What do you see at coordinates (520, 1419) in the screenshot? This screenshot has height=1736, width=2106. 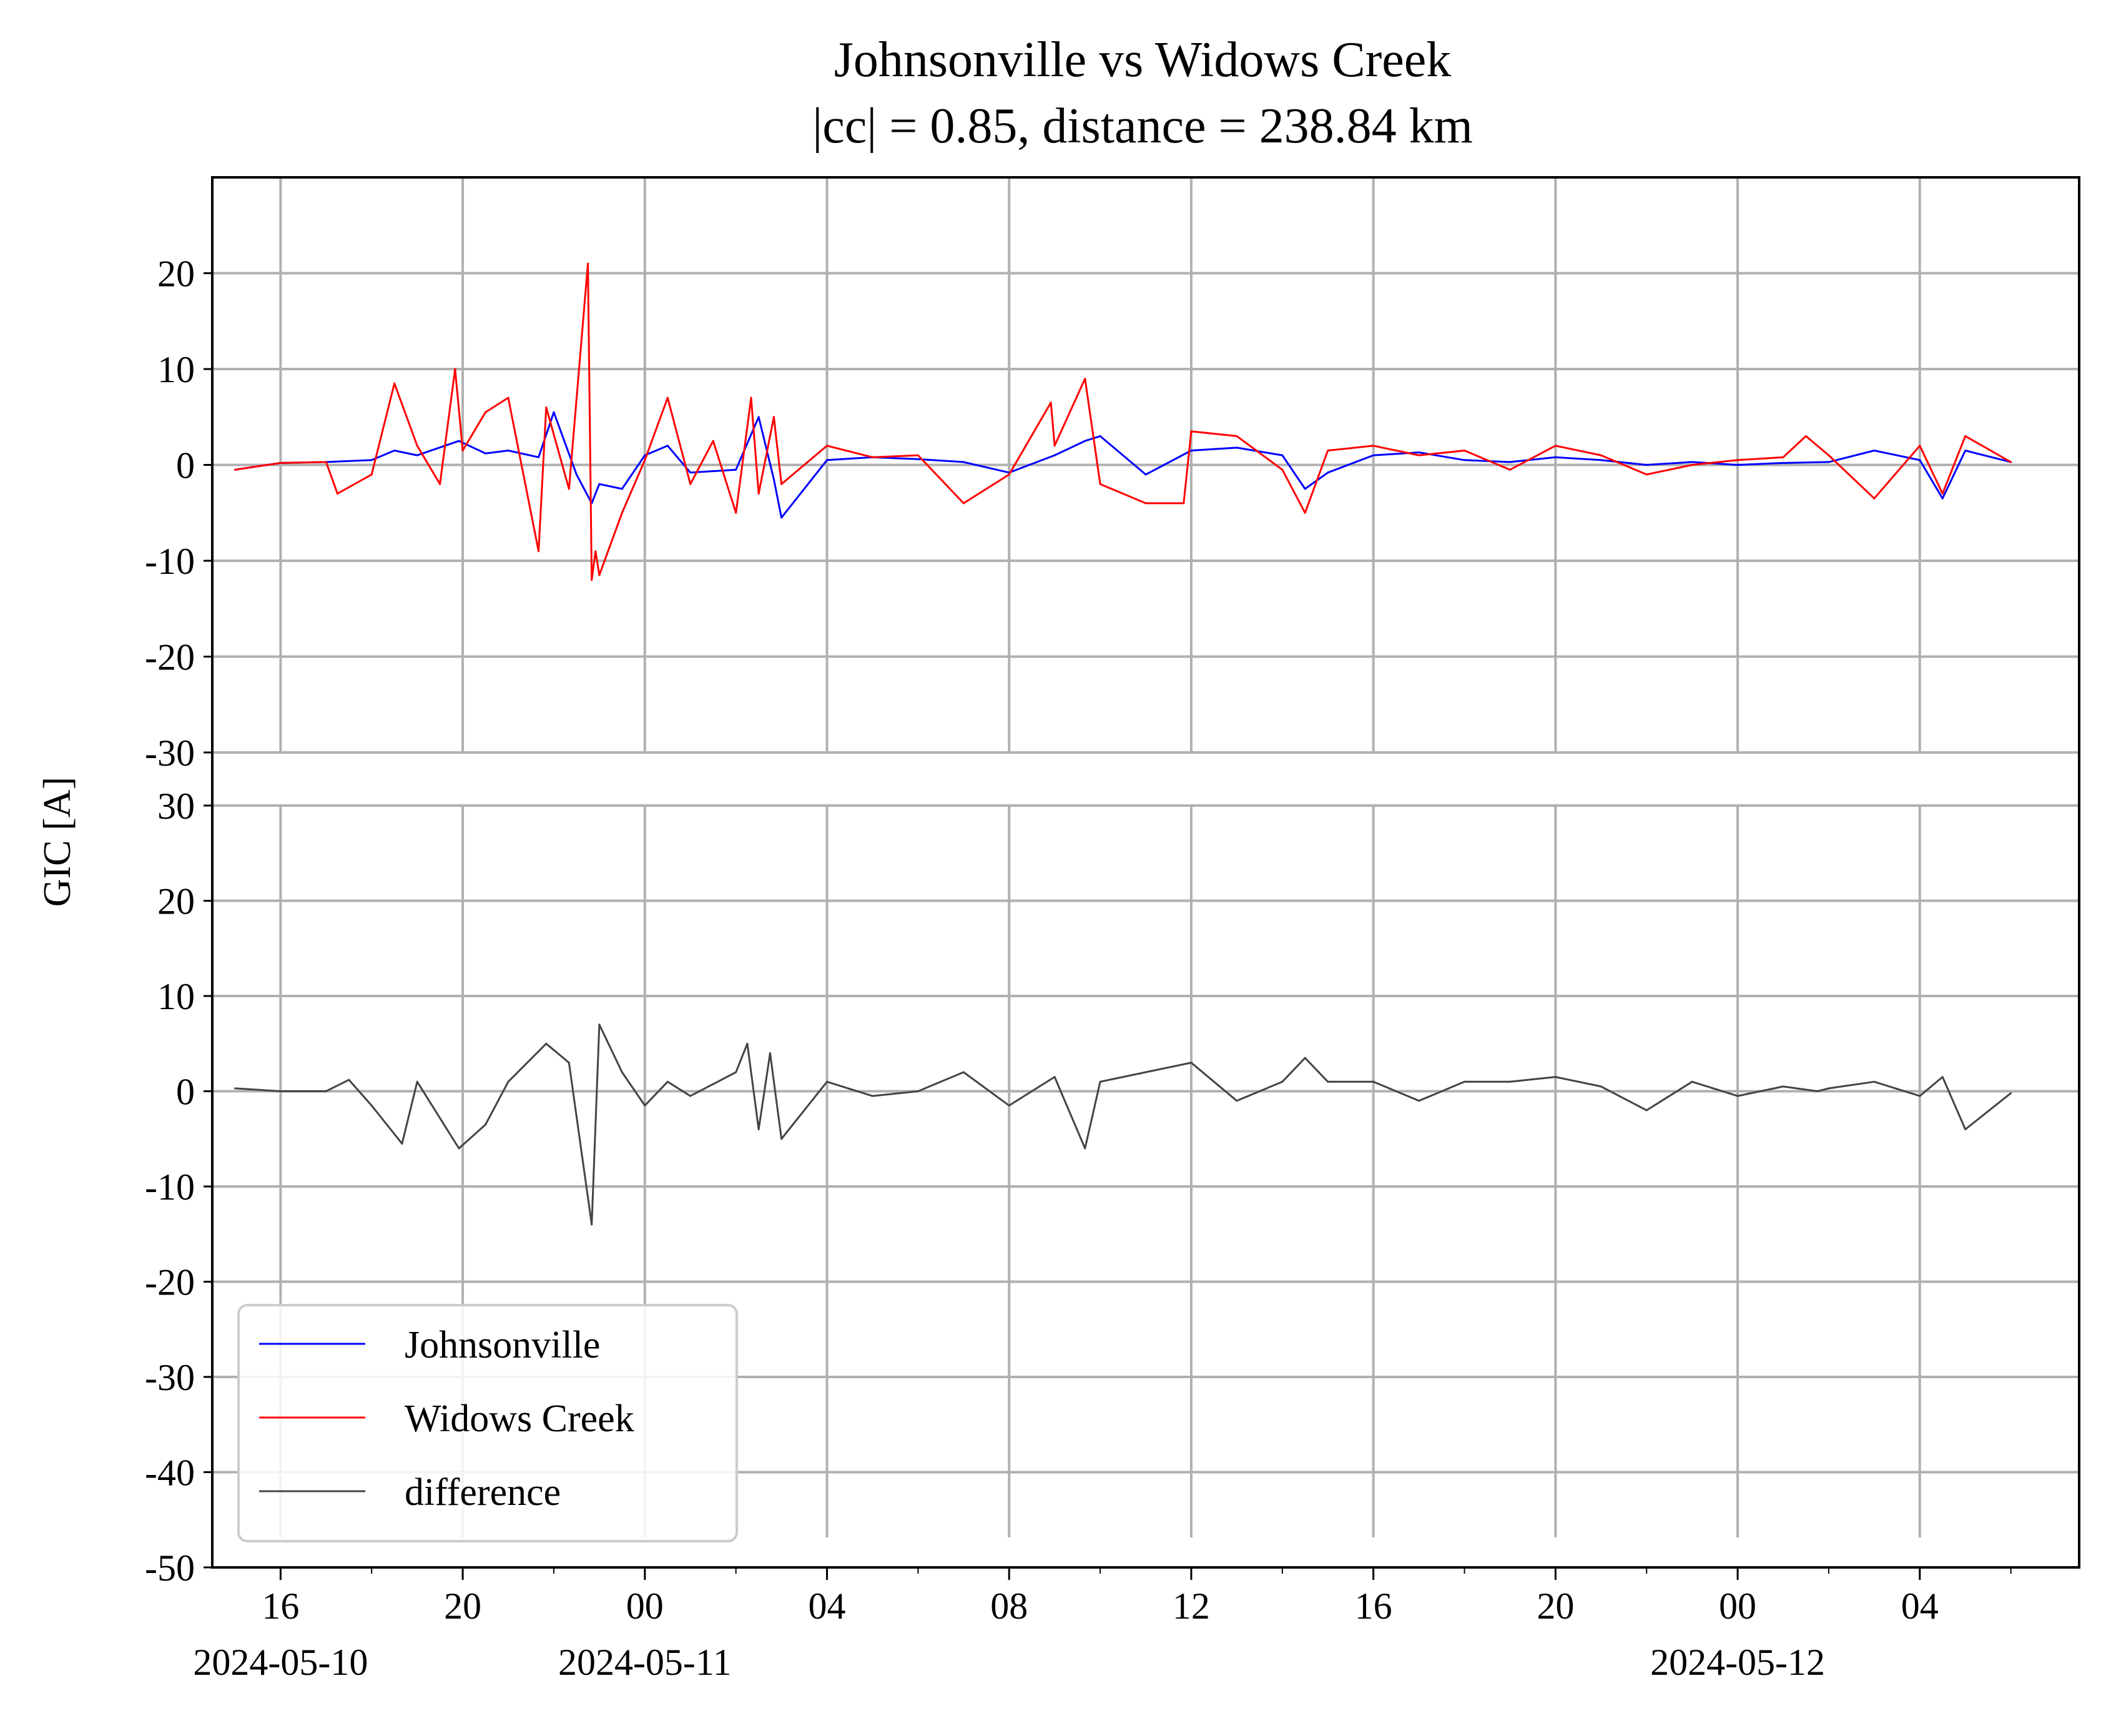 I see `legend-label-widows-creek: Widows Creek` at bounding box center [520, 1419].